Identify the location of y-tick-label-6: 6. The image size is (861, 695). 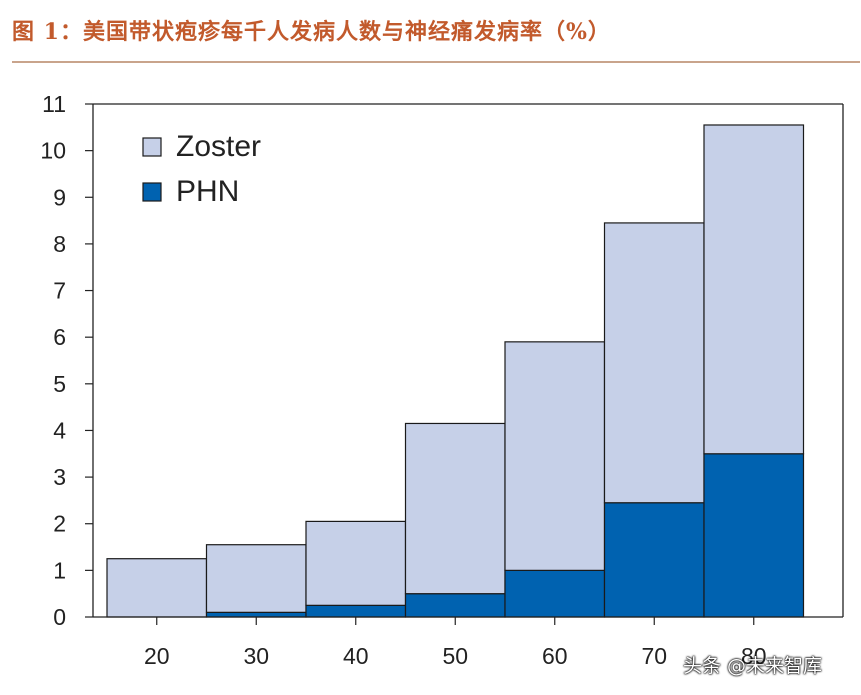
(59, 337).